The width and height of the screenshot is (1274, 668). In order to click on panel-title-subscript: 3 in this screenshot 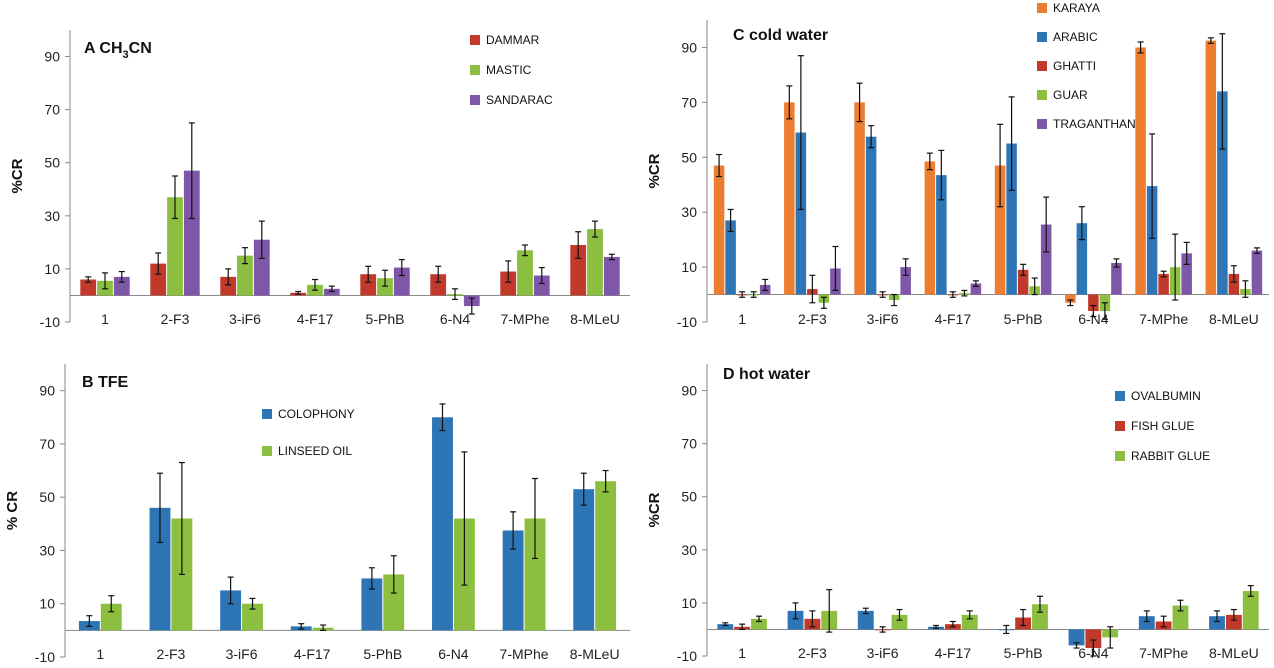, I will do `click(126, 55)`.